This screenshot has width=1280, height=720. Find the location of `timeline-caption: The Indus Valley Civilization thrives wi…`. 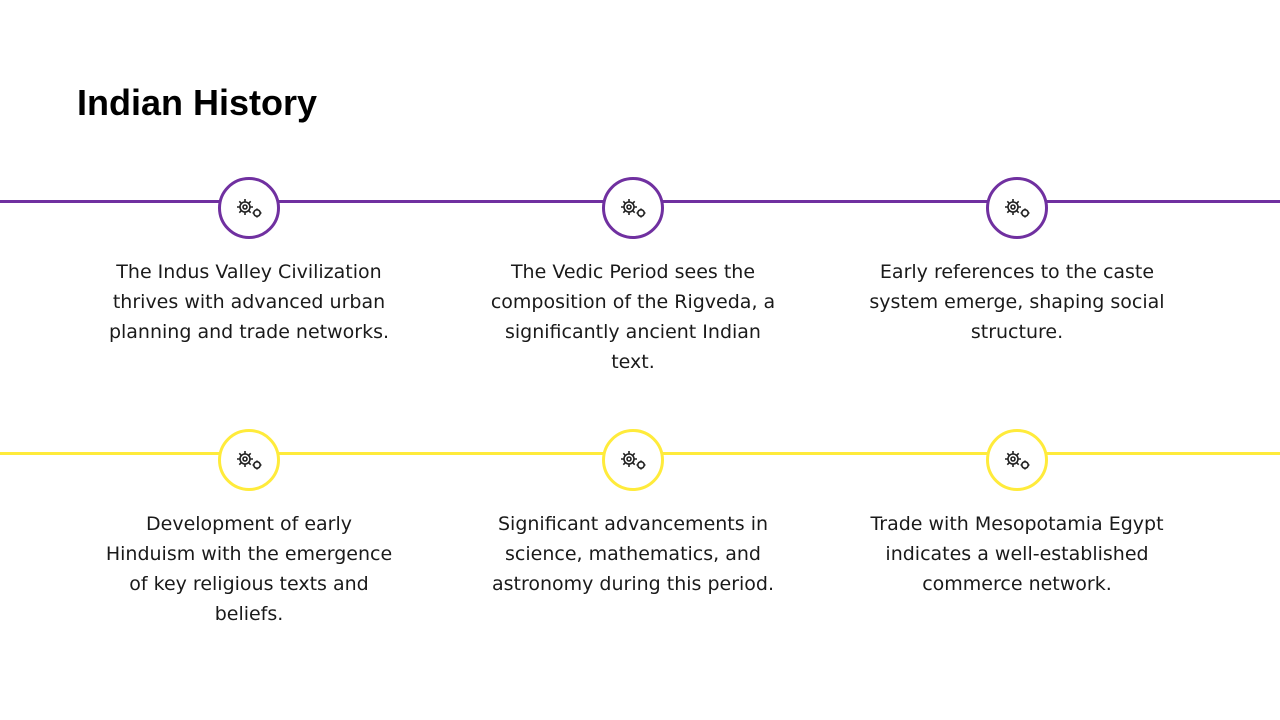

timeline-caption: The Indus Valley Civilization thrives wi… is located at coordinates (249, 302).